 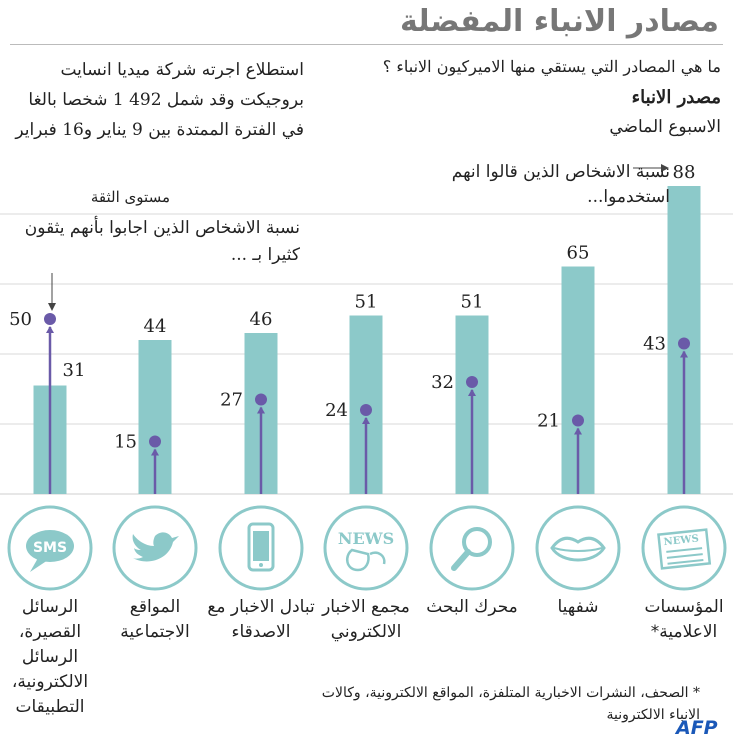 What do you see at coordinates (676, 97) in the screenshot?
I see `source-label: مصدر الانباء` at bounding box center [676, 97].